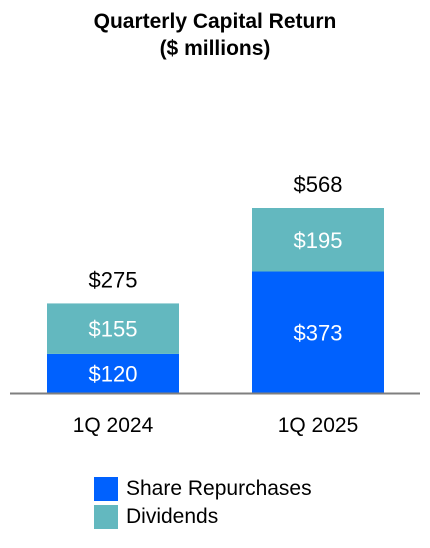  I want to click on bar-share-repurchases-1q-2025, so click(318, 332).